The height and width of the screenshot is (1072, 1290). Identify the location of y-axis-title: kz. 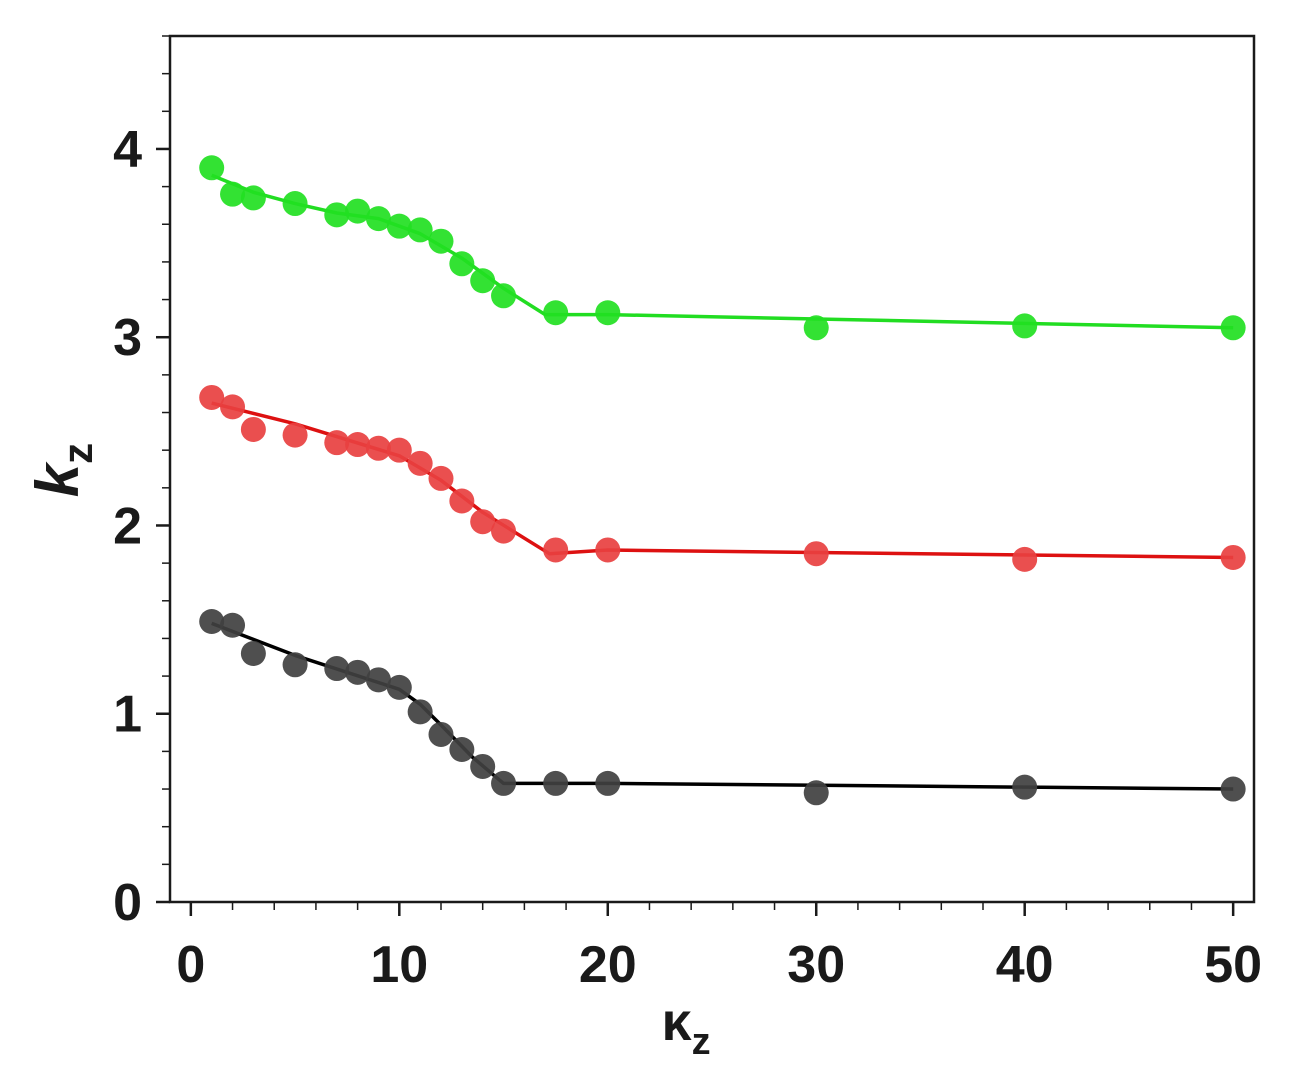
(62, 470).